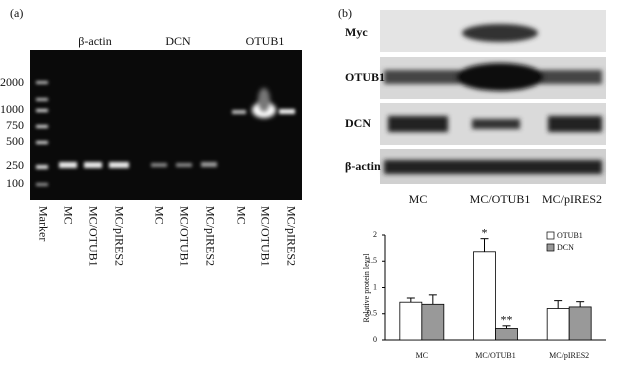 Image resolution: width=622 pixels, height=373 pixels. Describe the element at coordinates (507, 320) in the screenshot. I see `annotation: **` at that location.